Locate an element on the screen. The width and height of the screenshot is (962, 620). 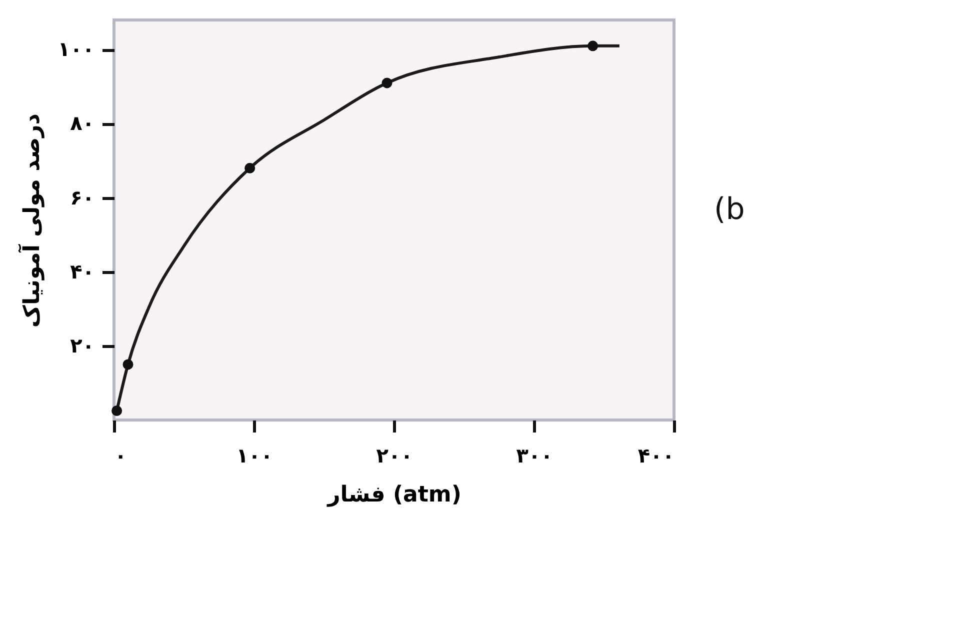
y-tick-label: ۲۰ is located at coordinates (82, 345).